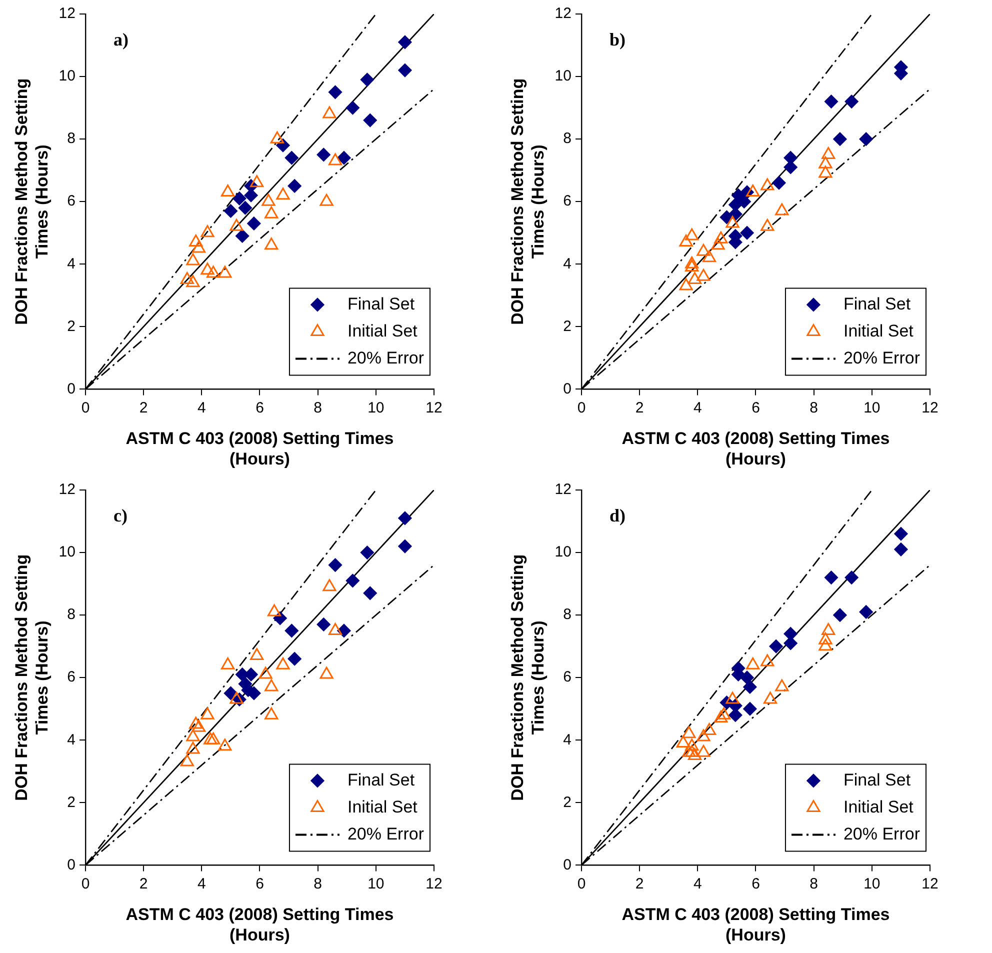 This screenshot has height=953, width=992. I want to click on text: d), so click(617, 516).